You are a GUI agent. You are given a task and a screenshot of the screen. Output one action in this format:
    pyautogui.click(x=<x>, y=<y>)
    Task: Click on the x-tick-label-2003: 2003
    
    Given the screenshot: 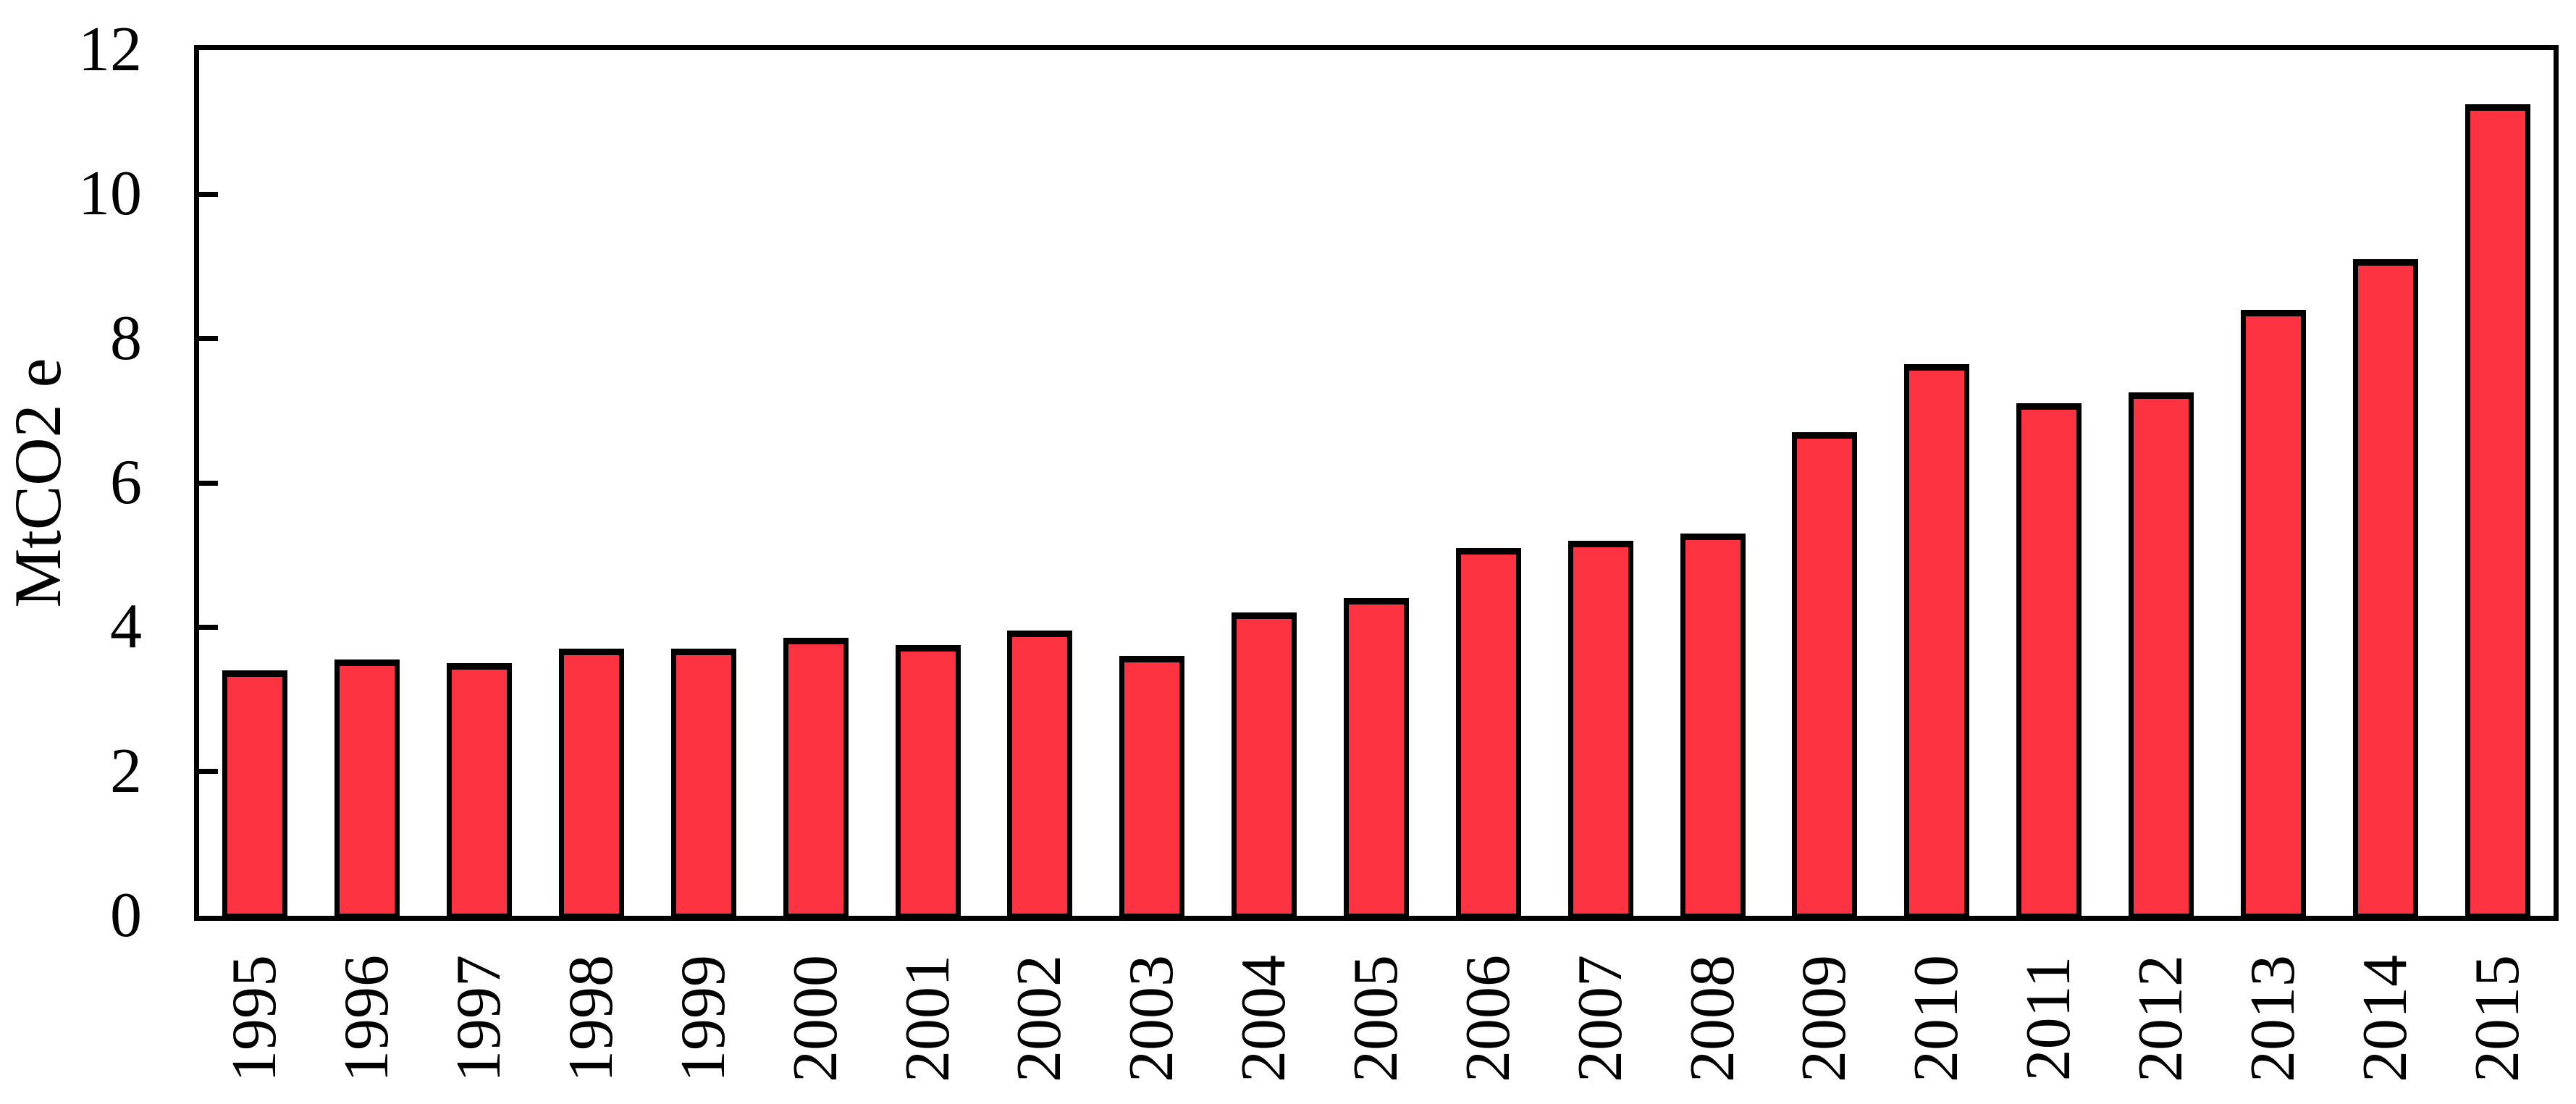 What is the action you would take?
    pyautogui.click(x=1151, y=1019)
    